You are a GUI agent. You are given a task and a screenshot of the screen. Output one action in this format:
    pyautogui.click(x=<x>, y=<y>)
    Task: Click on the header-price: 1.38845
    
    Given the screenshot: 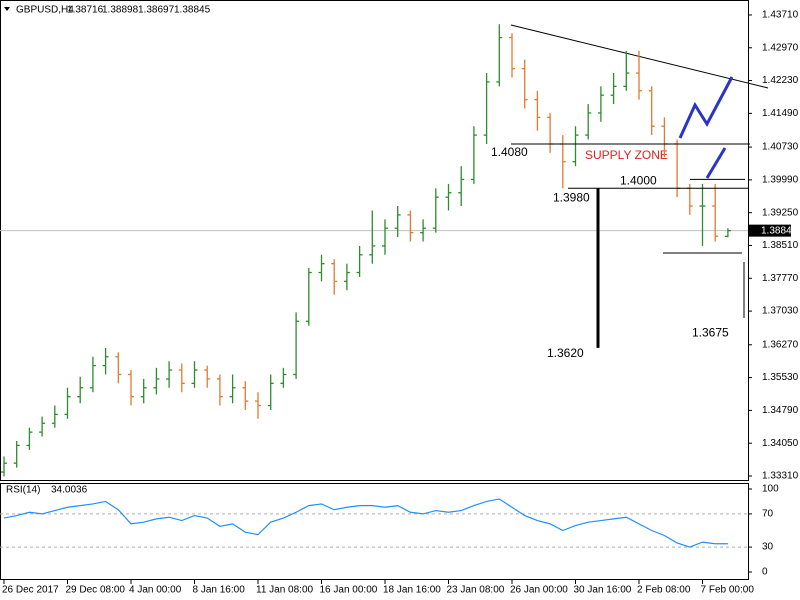 What is the action you would take?
    pyautogui.click(x=192, y=10)
    